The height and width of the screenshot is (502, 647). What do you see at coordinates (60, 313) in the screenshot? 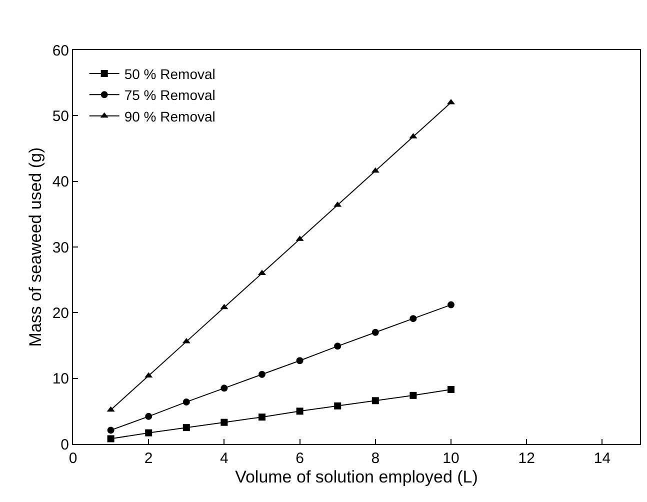
I see `y-tick-label: 20` at bounding box center [60, 313].